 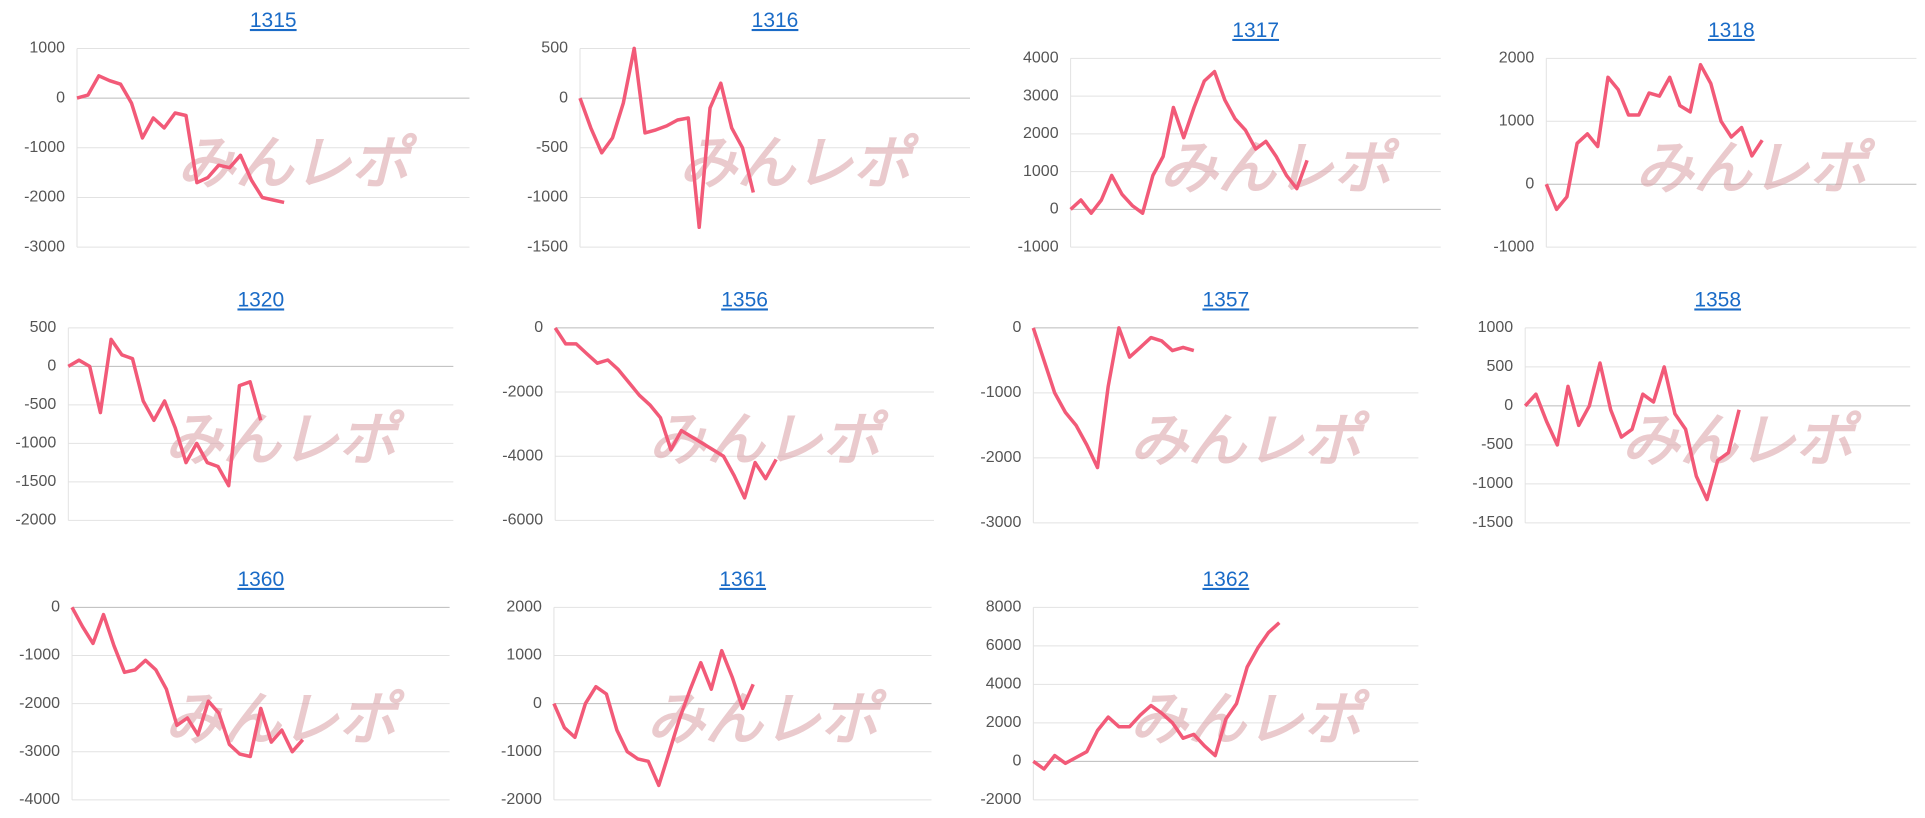 I want to click on chart-title: 1361, so click(x=742, y=579).